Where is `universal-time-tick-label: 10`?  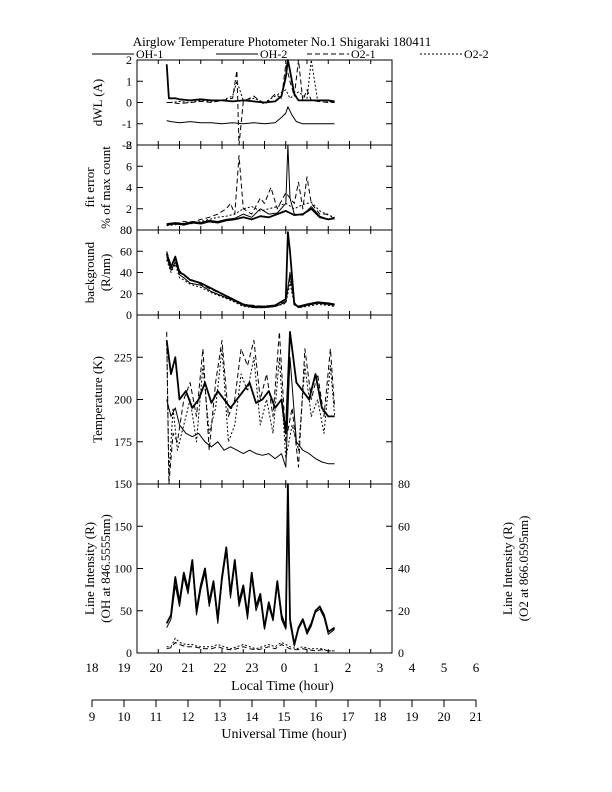
universal-time-tick-label: 10 is located at coordinates (124, 716).